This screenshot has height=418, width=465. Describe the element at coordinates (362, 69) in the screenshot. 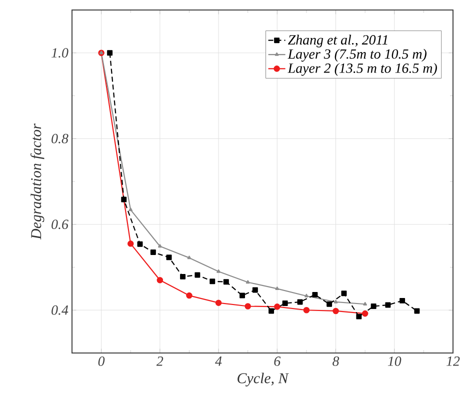

I see `legend-label: Layer 2 (13.5 m to 16.5 m)` at that location.